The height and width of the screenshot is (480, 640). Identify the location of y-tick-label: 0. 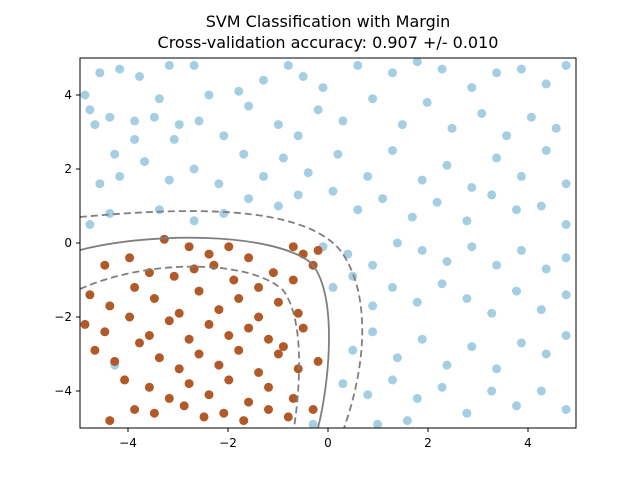
(68, 243).